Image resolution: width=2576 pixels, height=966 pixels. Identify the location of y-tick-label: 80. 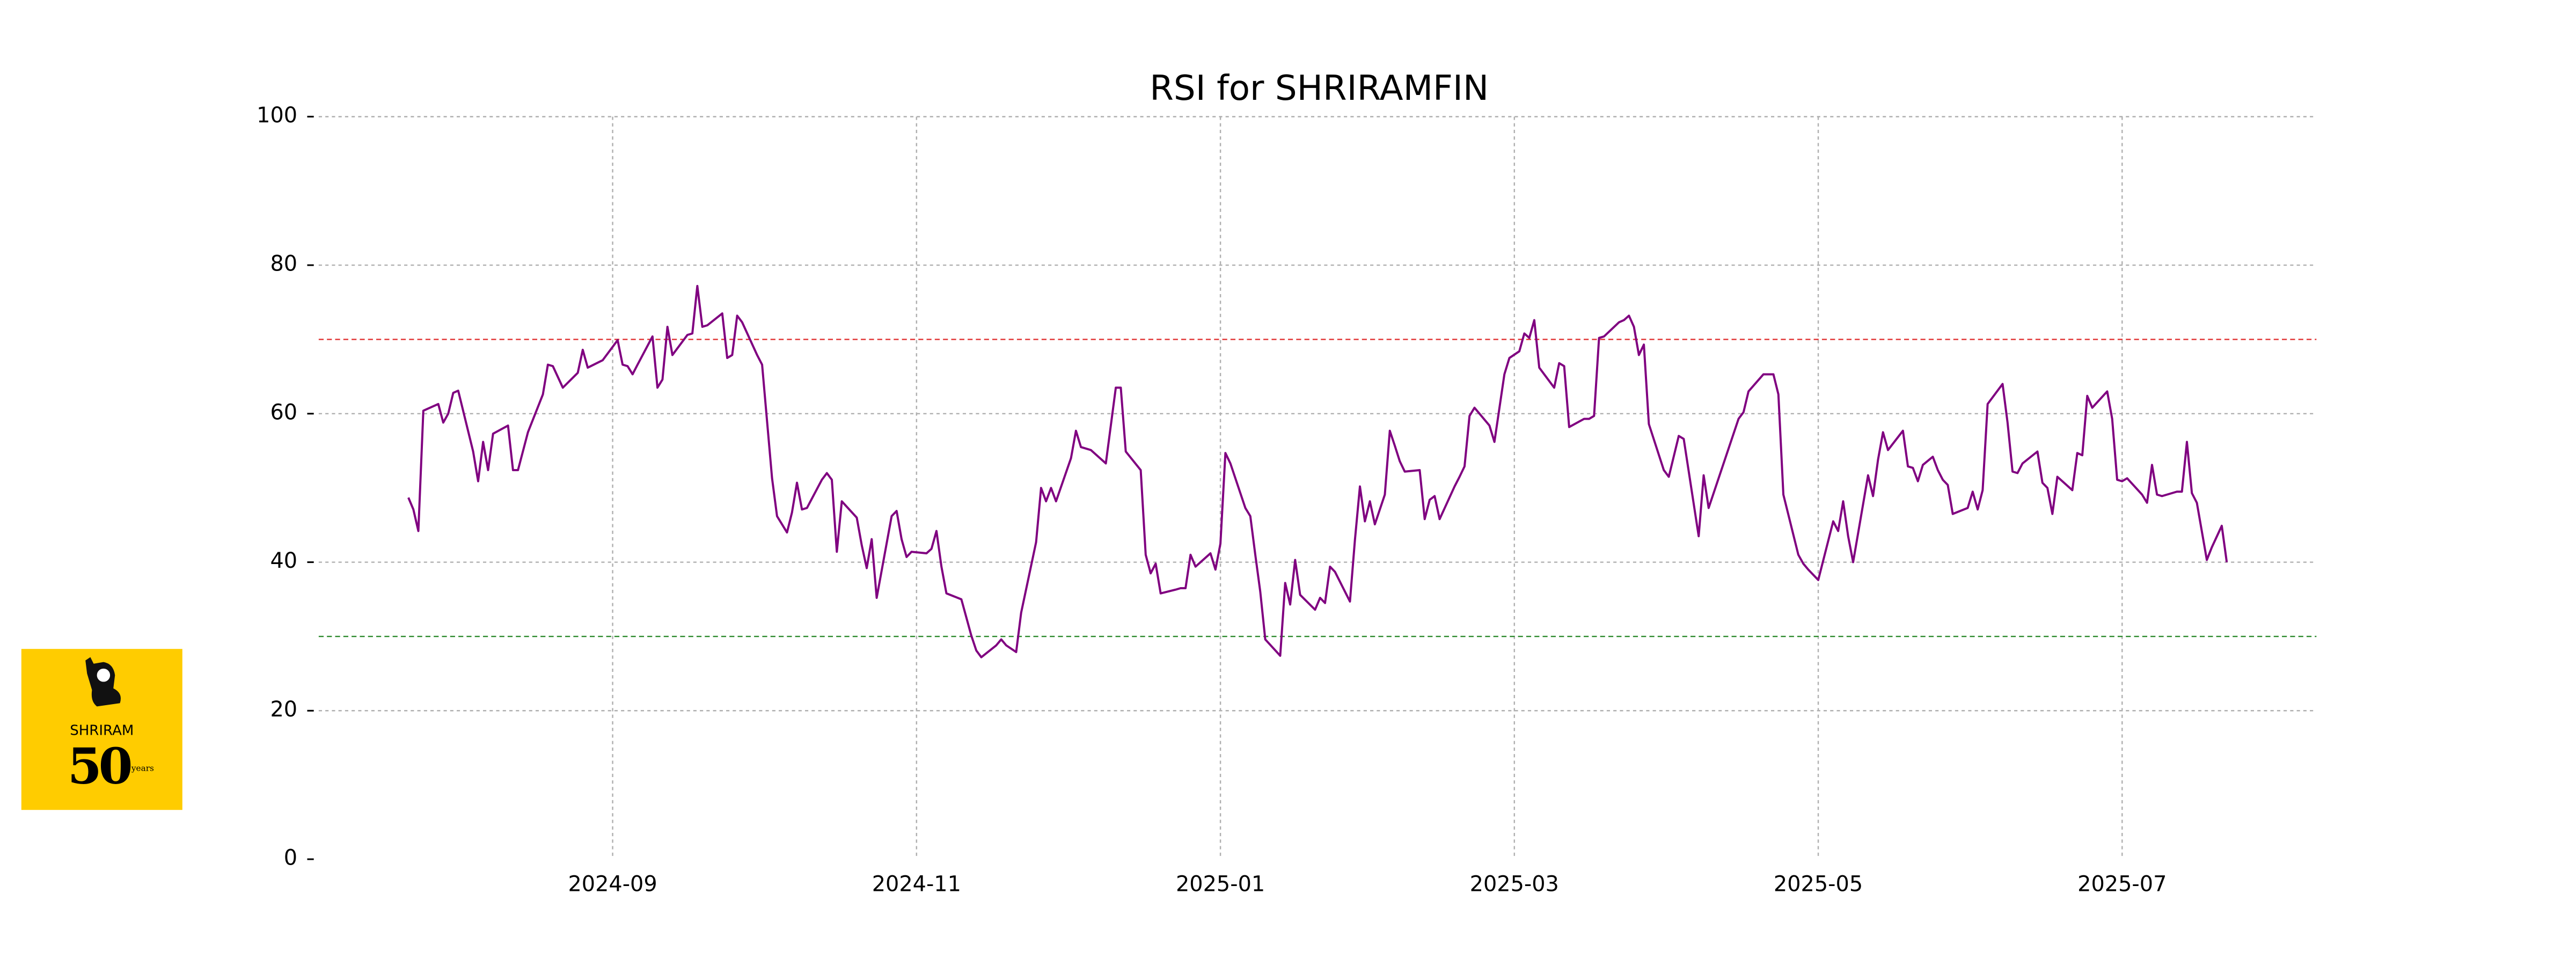
(283, 264).